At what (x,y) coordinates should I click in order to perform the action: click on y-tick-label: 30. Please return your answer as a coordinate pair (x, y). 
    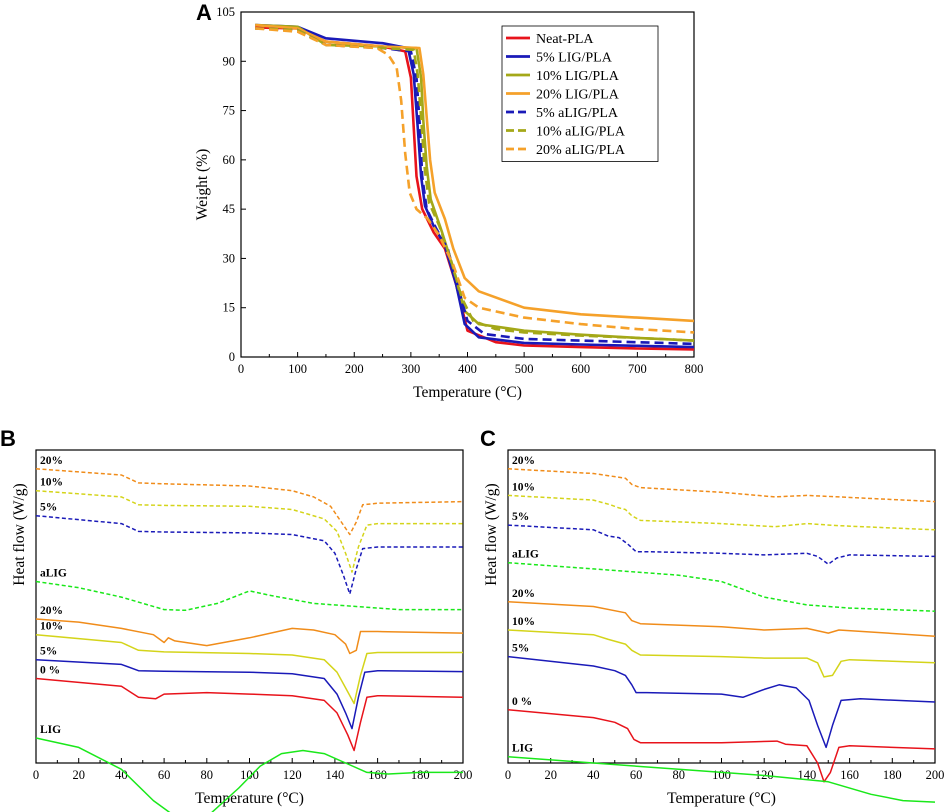
    Looking at the image, I should click on (229, 258).